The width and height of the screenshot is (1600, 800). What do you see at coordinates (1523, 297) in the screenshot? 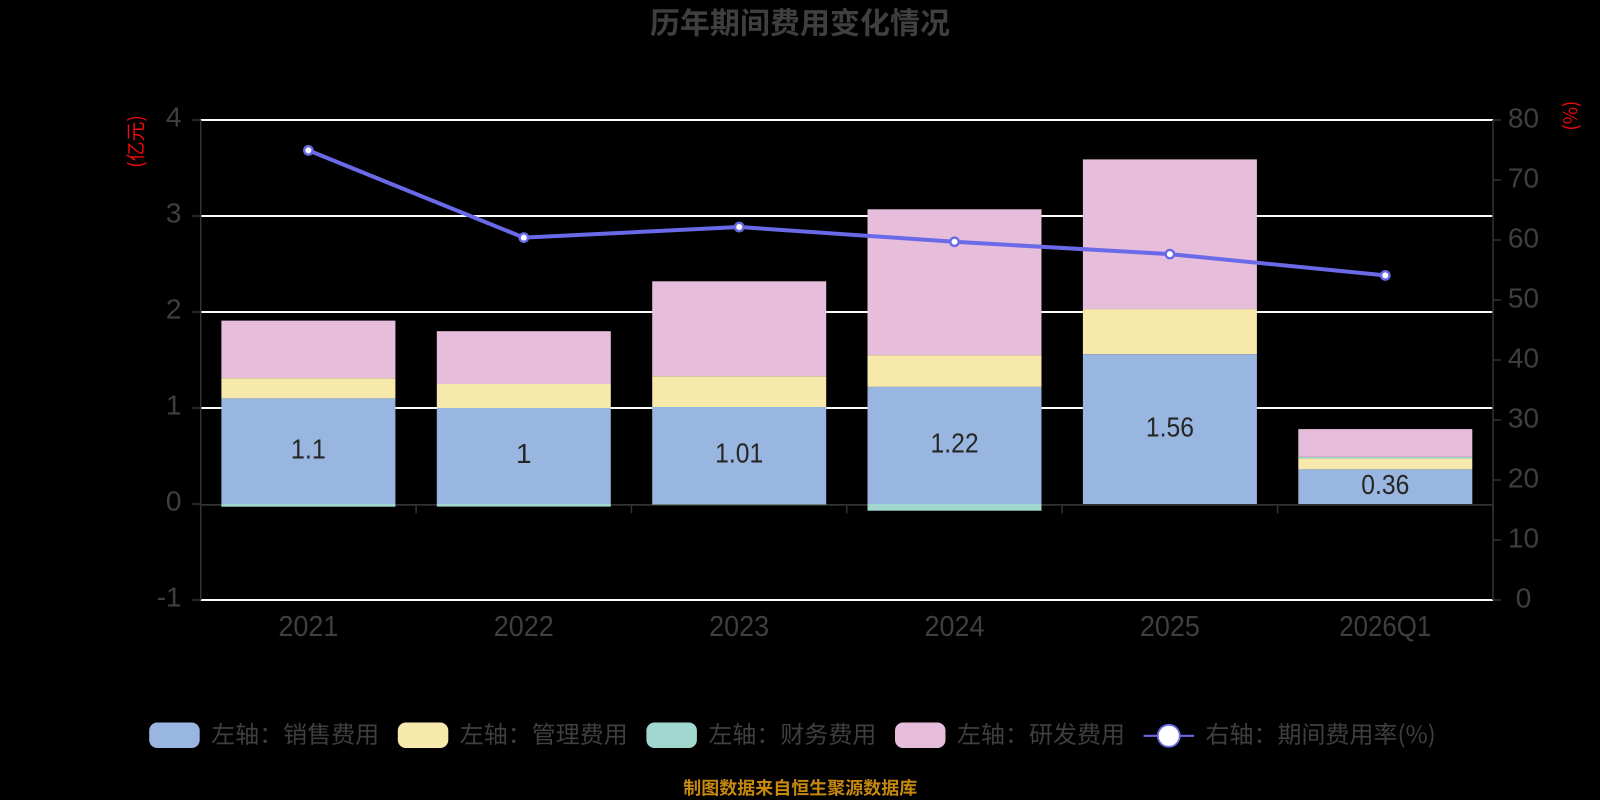
I see `svg-text: 50` at bounding box center [1523, 297].